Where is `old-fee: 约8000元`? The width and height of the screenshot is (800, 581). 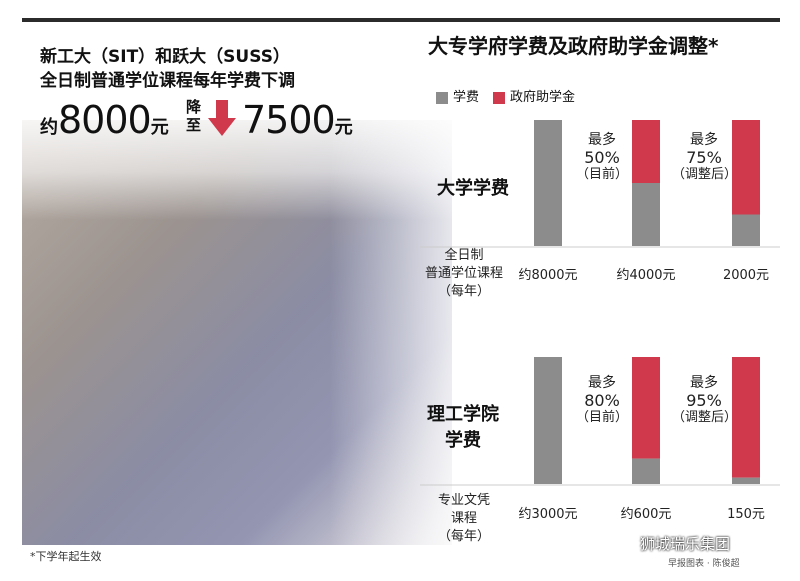
old-fee: 约8000元 is located at coordinates (104, 120).